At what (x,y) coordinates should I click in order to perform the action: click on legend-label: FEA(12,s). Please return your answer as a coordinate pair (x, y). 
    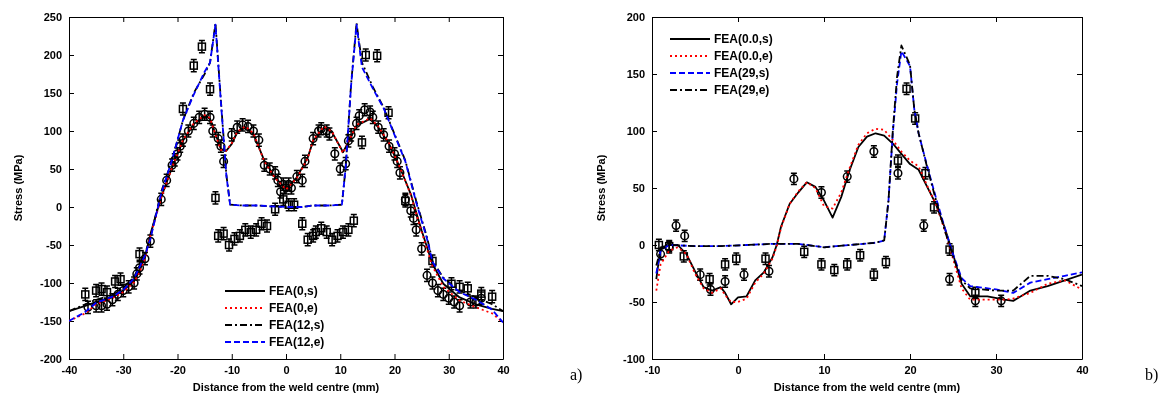
    Looking at the image, I should click on (297, 325).